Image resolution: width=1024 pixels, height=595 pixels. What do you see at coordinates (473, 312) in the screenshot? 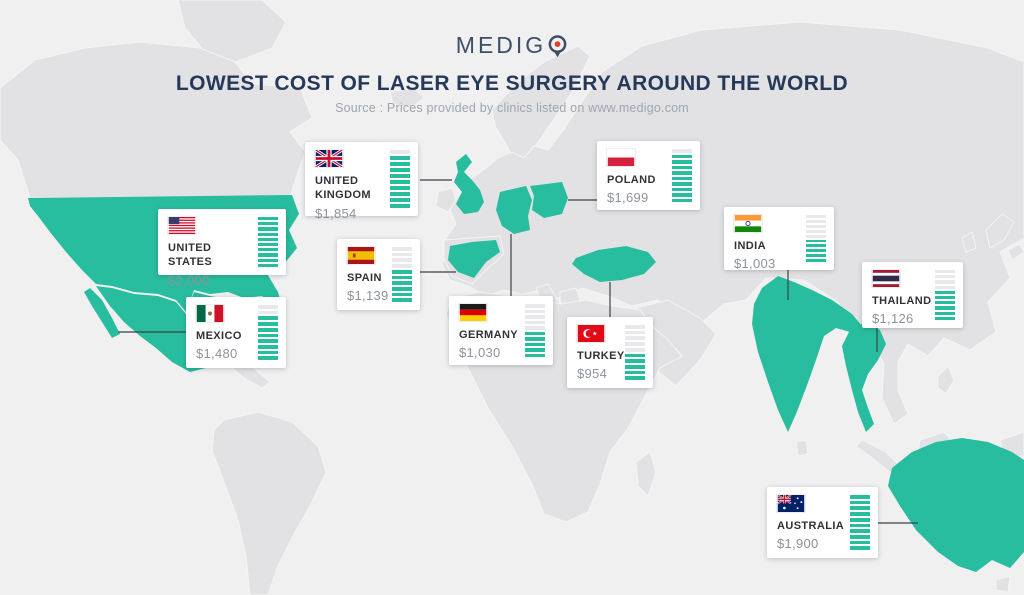
I see `germany-flag-icon` at bounding box center [473, 312].